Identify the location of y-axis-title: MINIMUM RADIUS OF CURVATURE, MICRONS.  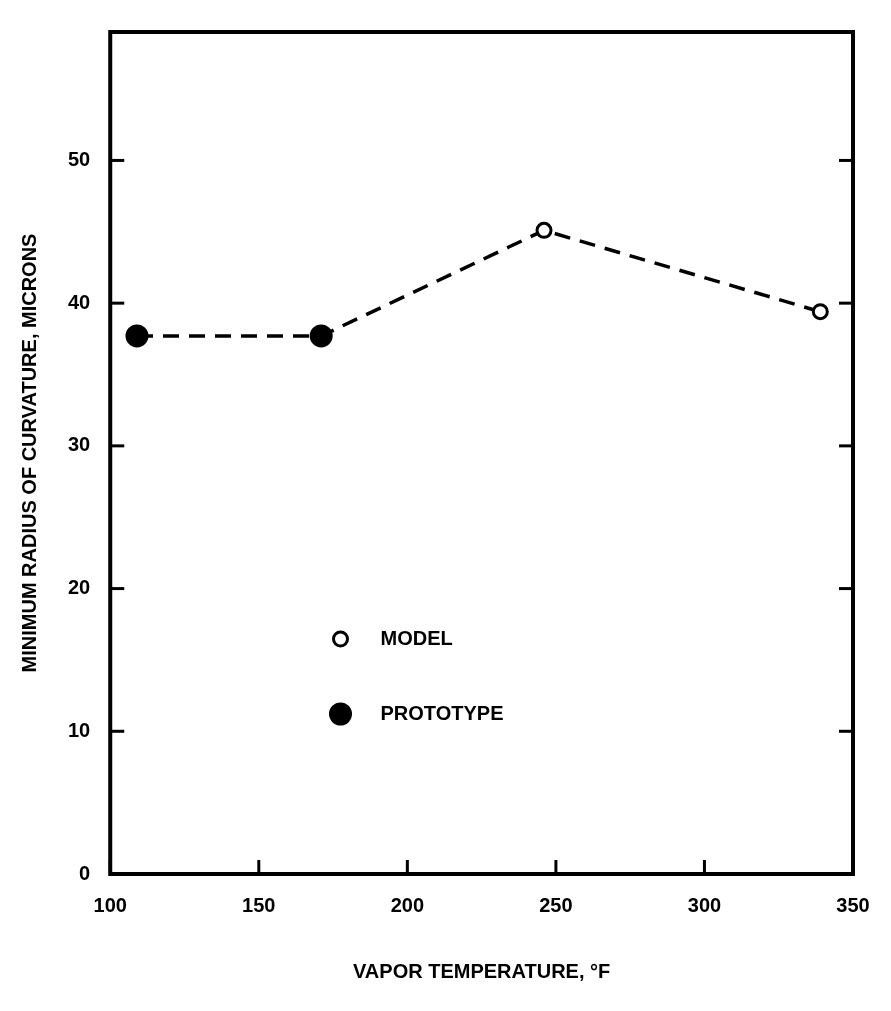
(28, 453).